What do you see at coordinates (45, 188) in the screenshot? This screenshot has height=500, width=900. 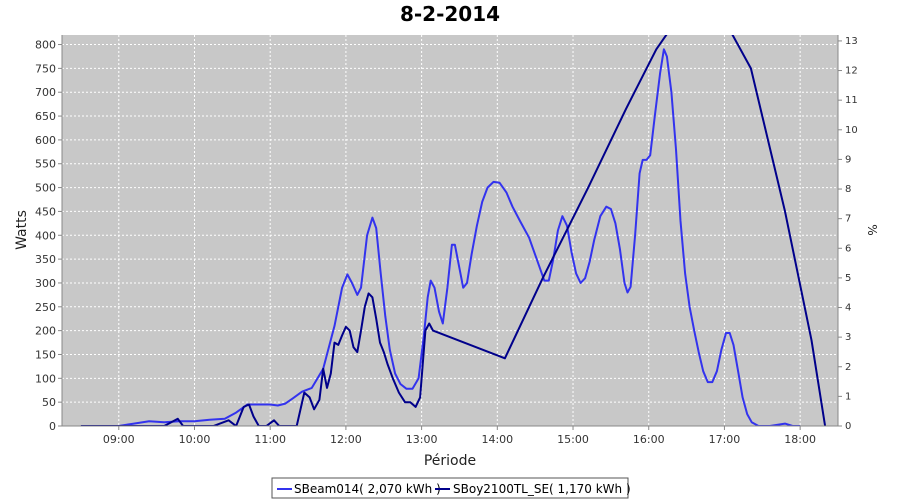 I see `y-tick-label: 500` at bounding box center [45, 188].